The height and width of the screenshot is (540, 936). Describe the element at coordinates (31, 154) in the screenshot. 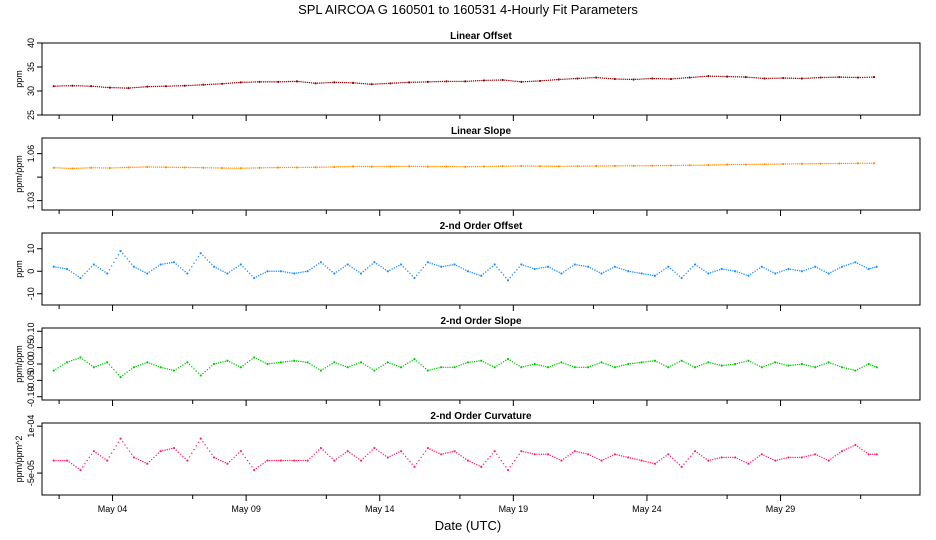

I see `y-tick-label: 1.06` at that location.